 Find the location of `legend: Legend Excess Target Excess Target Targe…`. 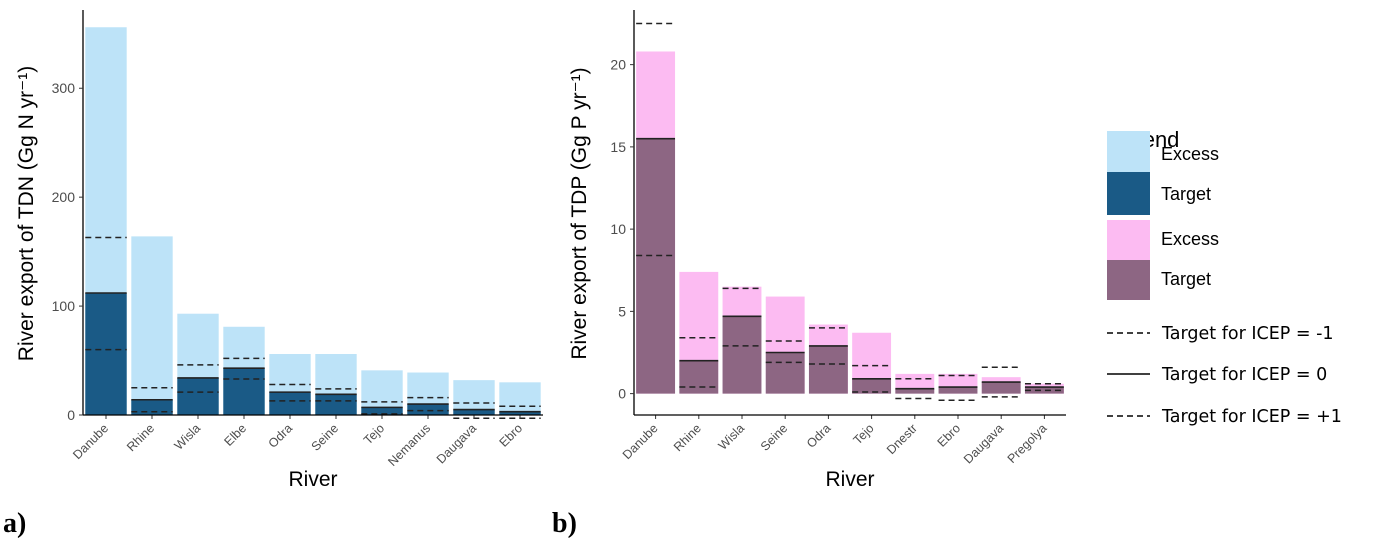

legend: Legend Excess Target Excess Target Targe… is located at coordinates (1224, 277).